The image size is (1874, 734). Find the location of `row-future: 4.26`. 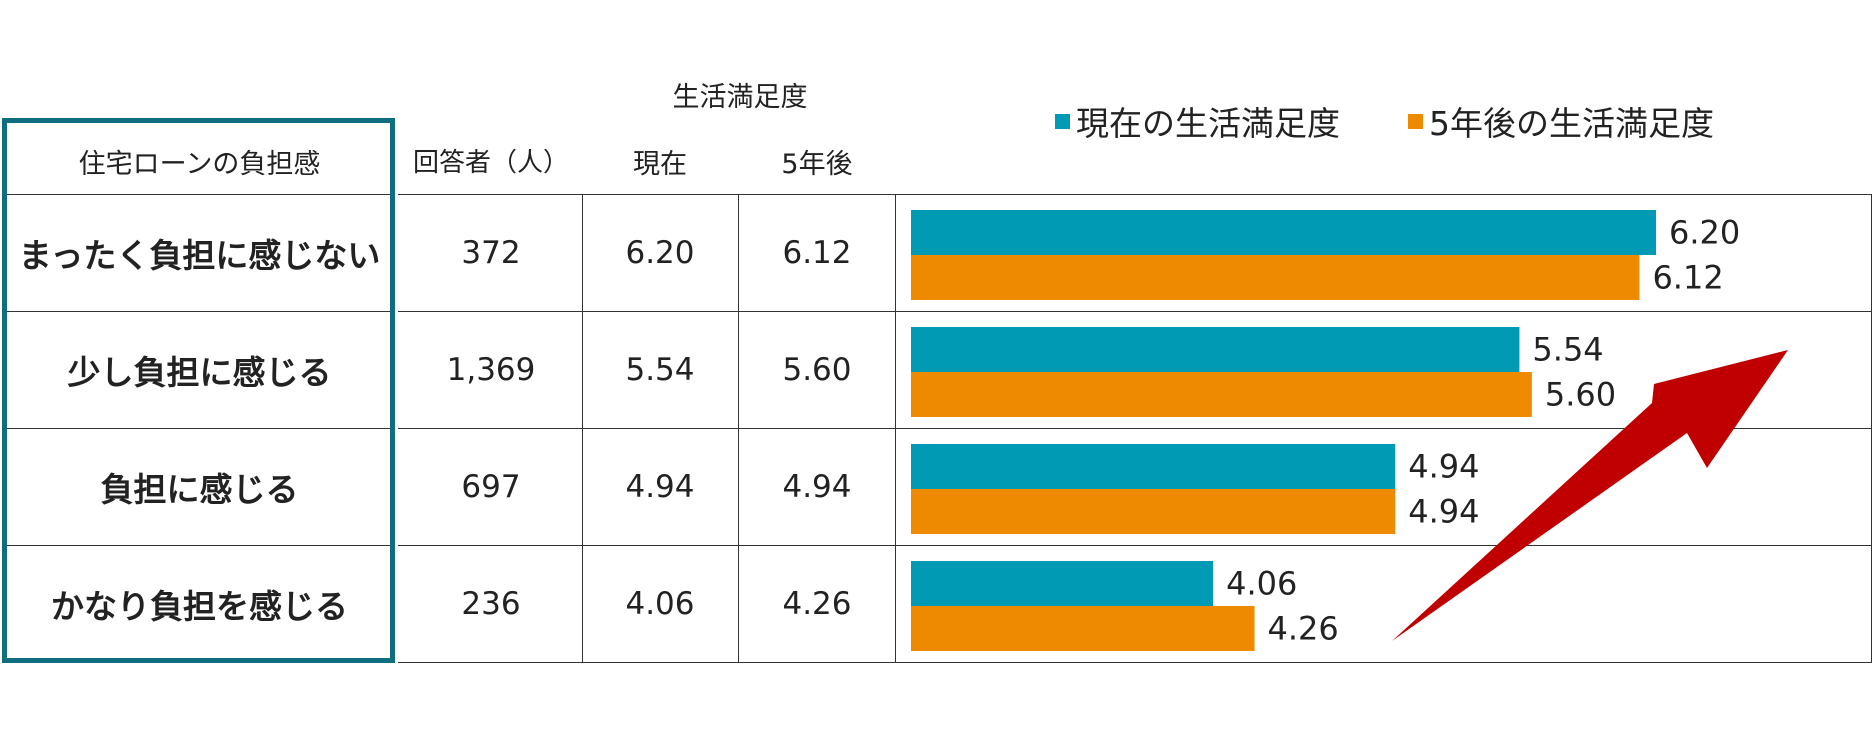

row-future: 4.26 is located at coordinates (817, 604).